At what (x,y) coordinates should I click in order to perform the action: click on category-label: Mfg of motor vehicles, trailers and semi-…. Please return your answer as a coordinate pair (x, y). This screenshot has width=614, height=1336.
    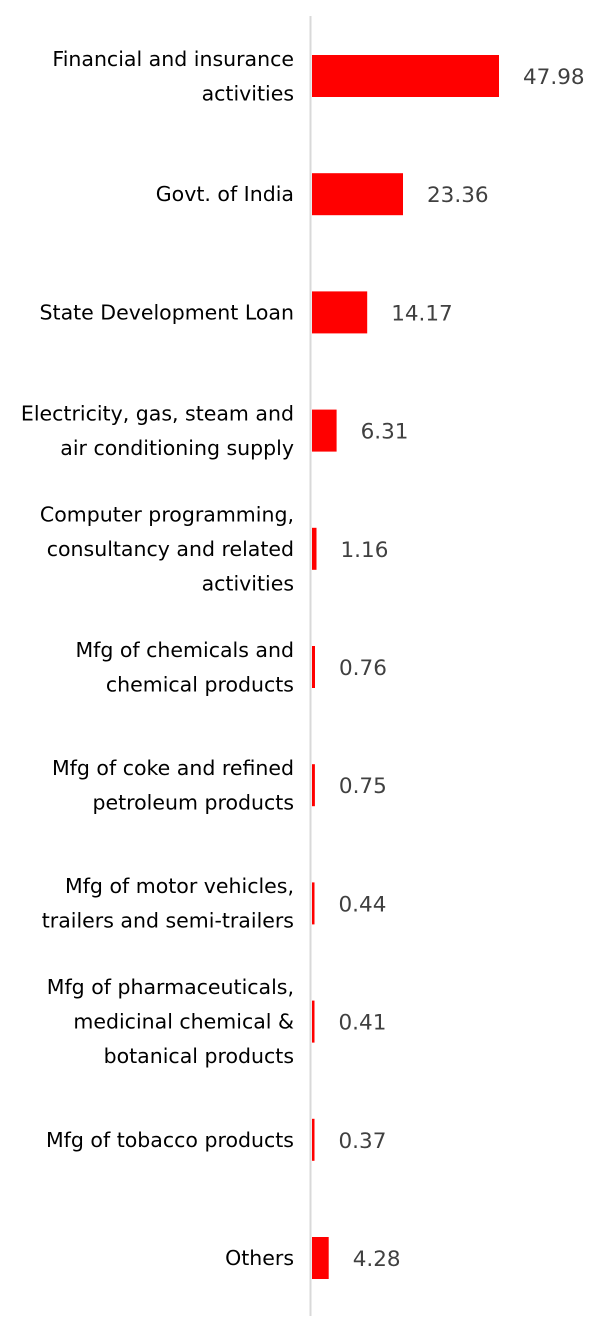
    Looking at the image, I should click on (168, 903).